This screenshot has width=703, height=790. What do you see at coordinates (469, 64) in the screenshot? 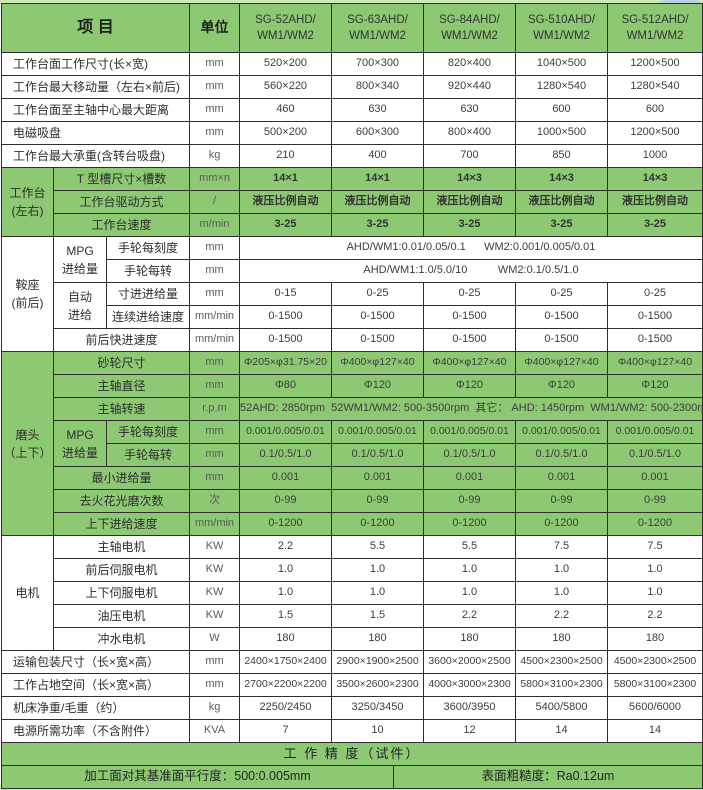
I see `value-cell: 820×400` at bounding box center [469, 64].